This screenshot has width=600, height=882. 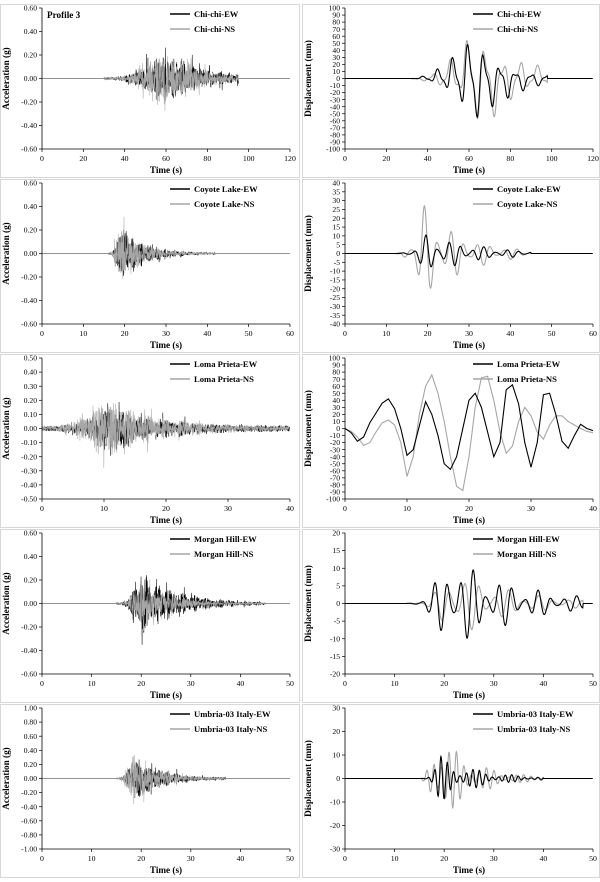 I want to click on y-tick-label: 15, so click(x=336, y=550).